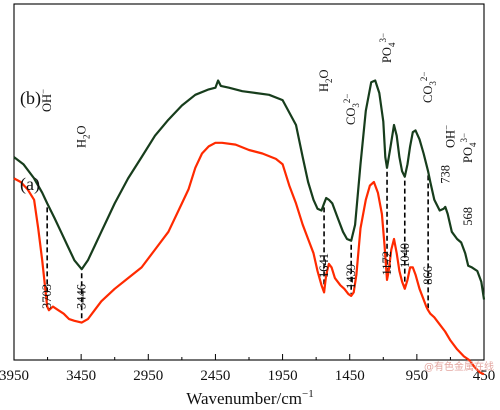 Image resolution: width=500 pixels, height=410 pixels. I want to click on series-tag-a: (a), so click(30, 184).